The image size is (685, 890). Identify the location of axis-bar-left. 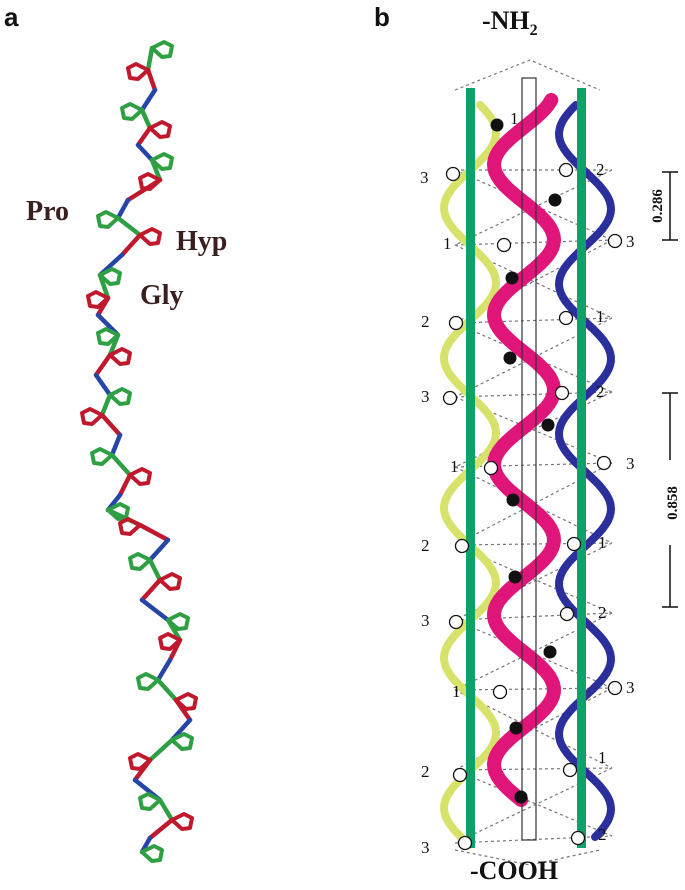
(470, 468).